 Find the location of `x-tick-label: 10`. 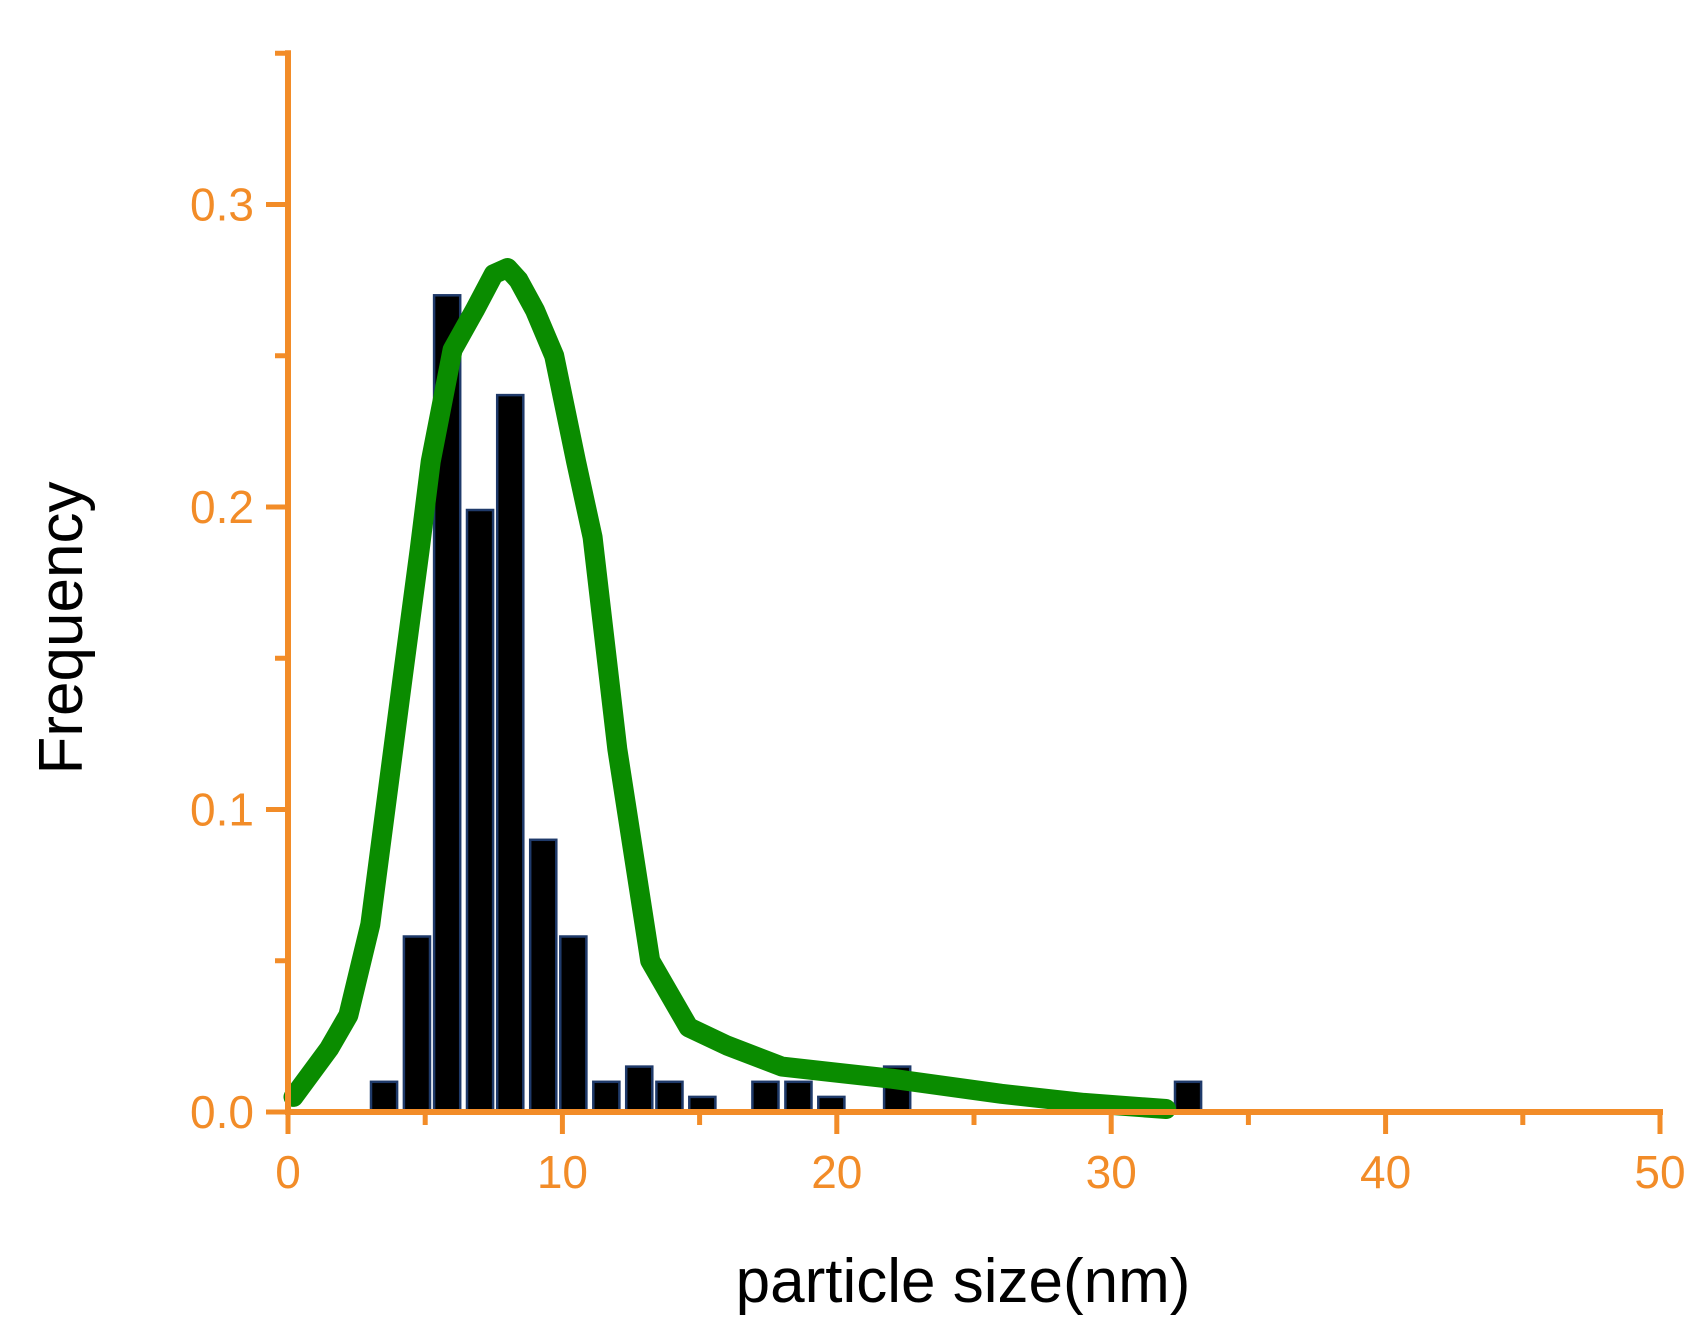

x-tick-label: 10 is located at coordinates (562, 1172).